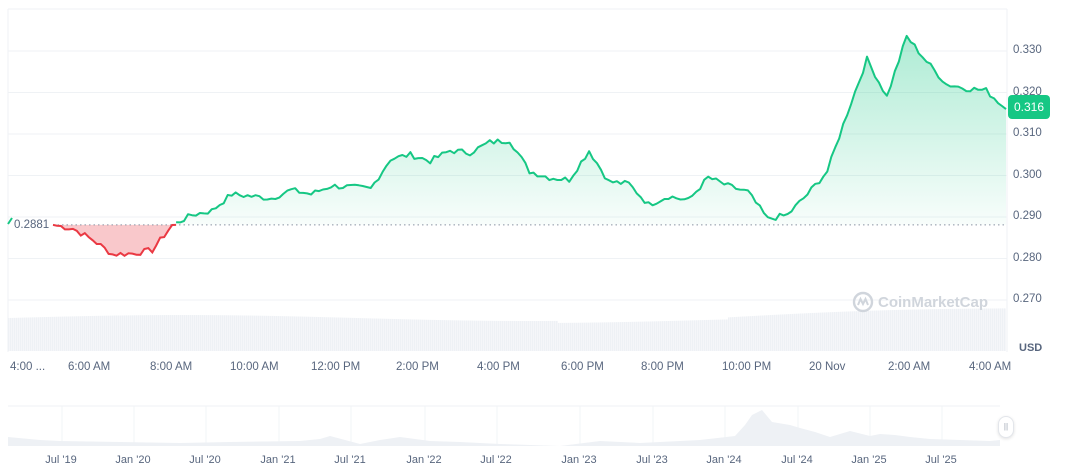 The image size is (1072, 470). What do you see at coordinates (990, 367) in the screenshot?
I see `x-tick-label: 4:00 AM` at bounding box center [990, 367].